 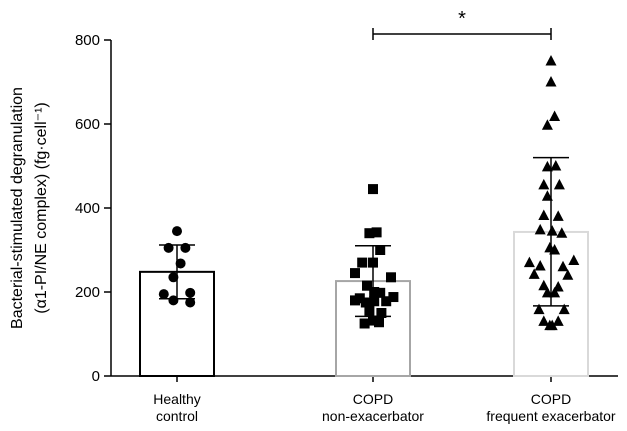 What do you see at coordinates (96, 376) in the screenshot?
I see `y-tick-label: 0` at bounding box center [96, 376].